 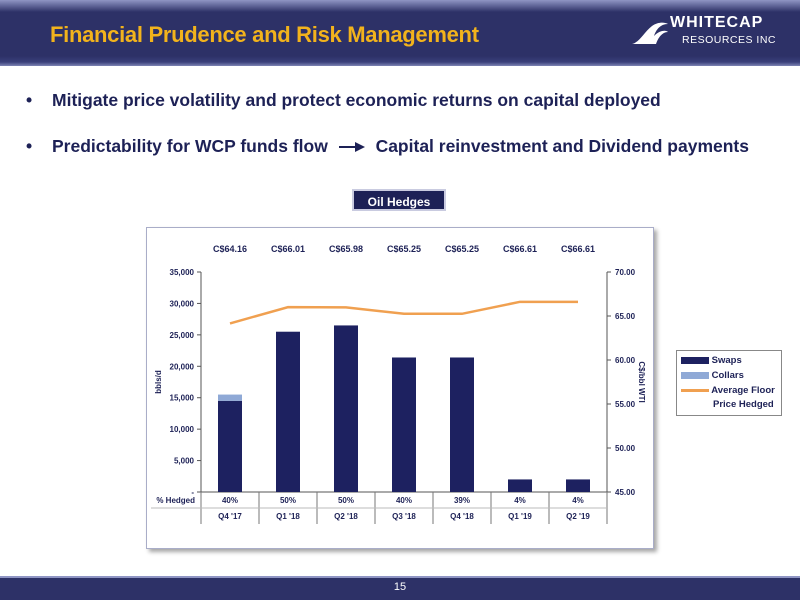 I want to click on y2-axis-title: C$/bbl WTI, so click(x=641, y=381).